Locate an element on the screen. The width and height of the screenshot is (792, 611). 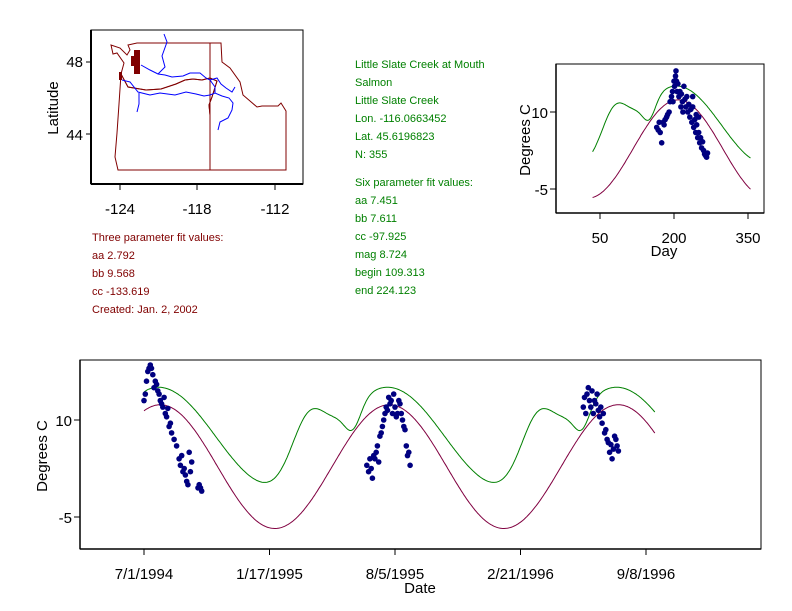
site-stream: Little Slate Creek is located at coordinates (397, 101).